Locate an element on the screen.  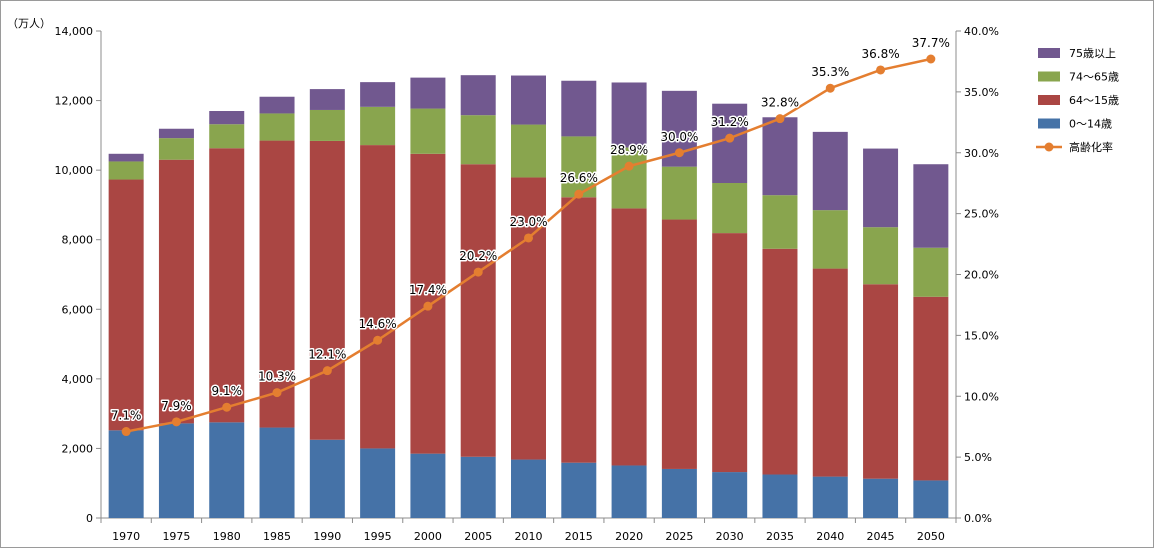
x-tick-label: 2000 is located at coordinates (428, 536).